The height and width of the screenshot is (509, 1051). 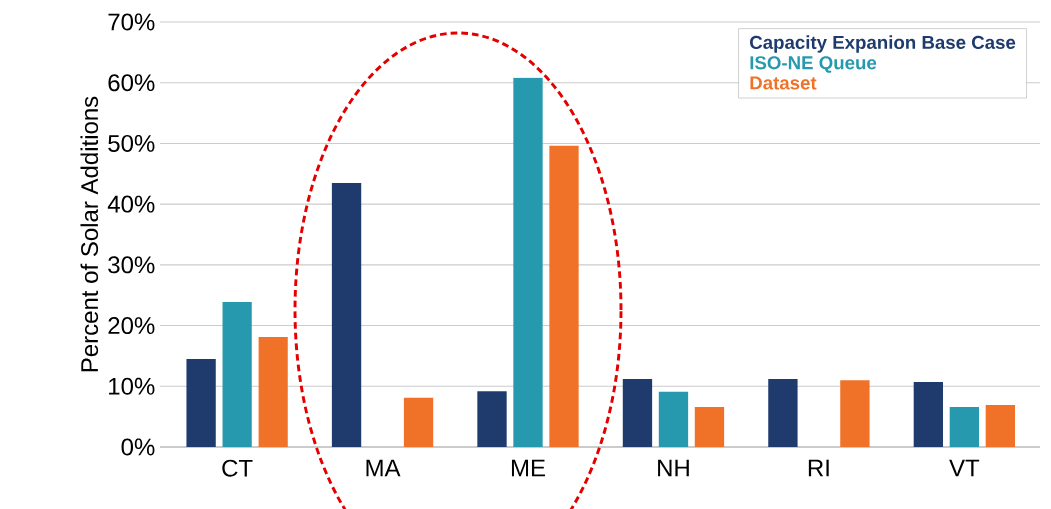 I want to click on y-axis-title: Percent of Solar Additions, so click(x=89, y=234).